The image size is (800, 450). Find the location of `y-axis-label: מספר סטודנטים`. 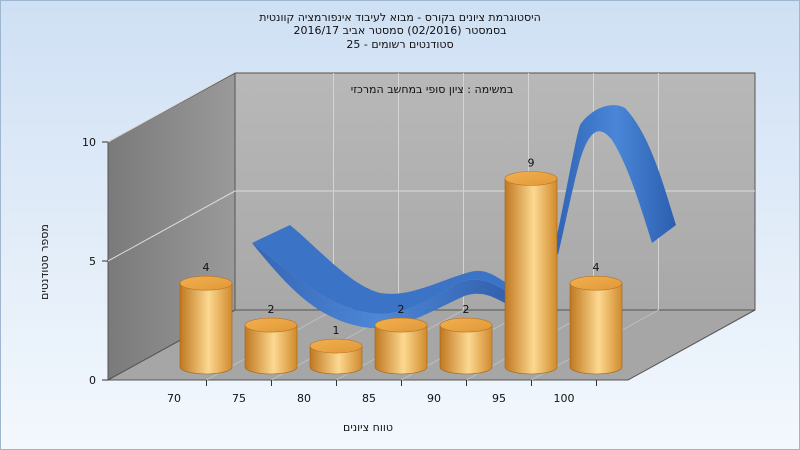

y-axis-label: מספר סטודנטים is located at coordinates (44, 262).